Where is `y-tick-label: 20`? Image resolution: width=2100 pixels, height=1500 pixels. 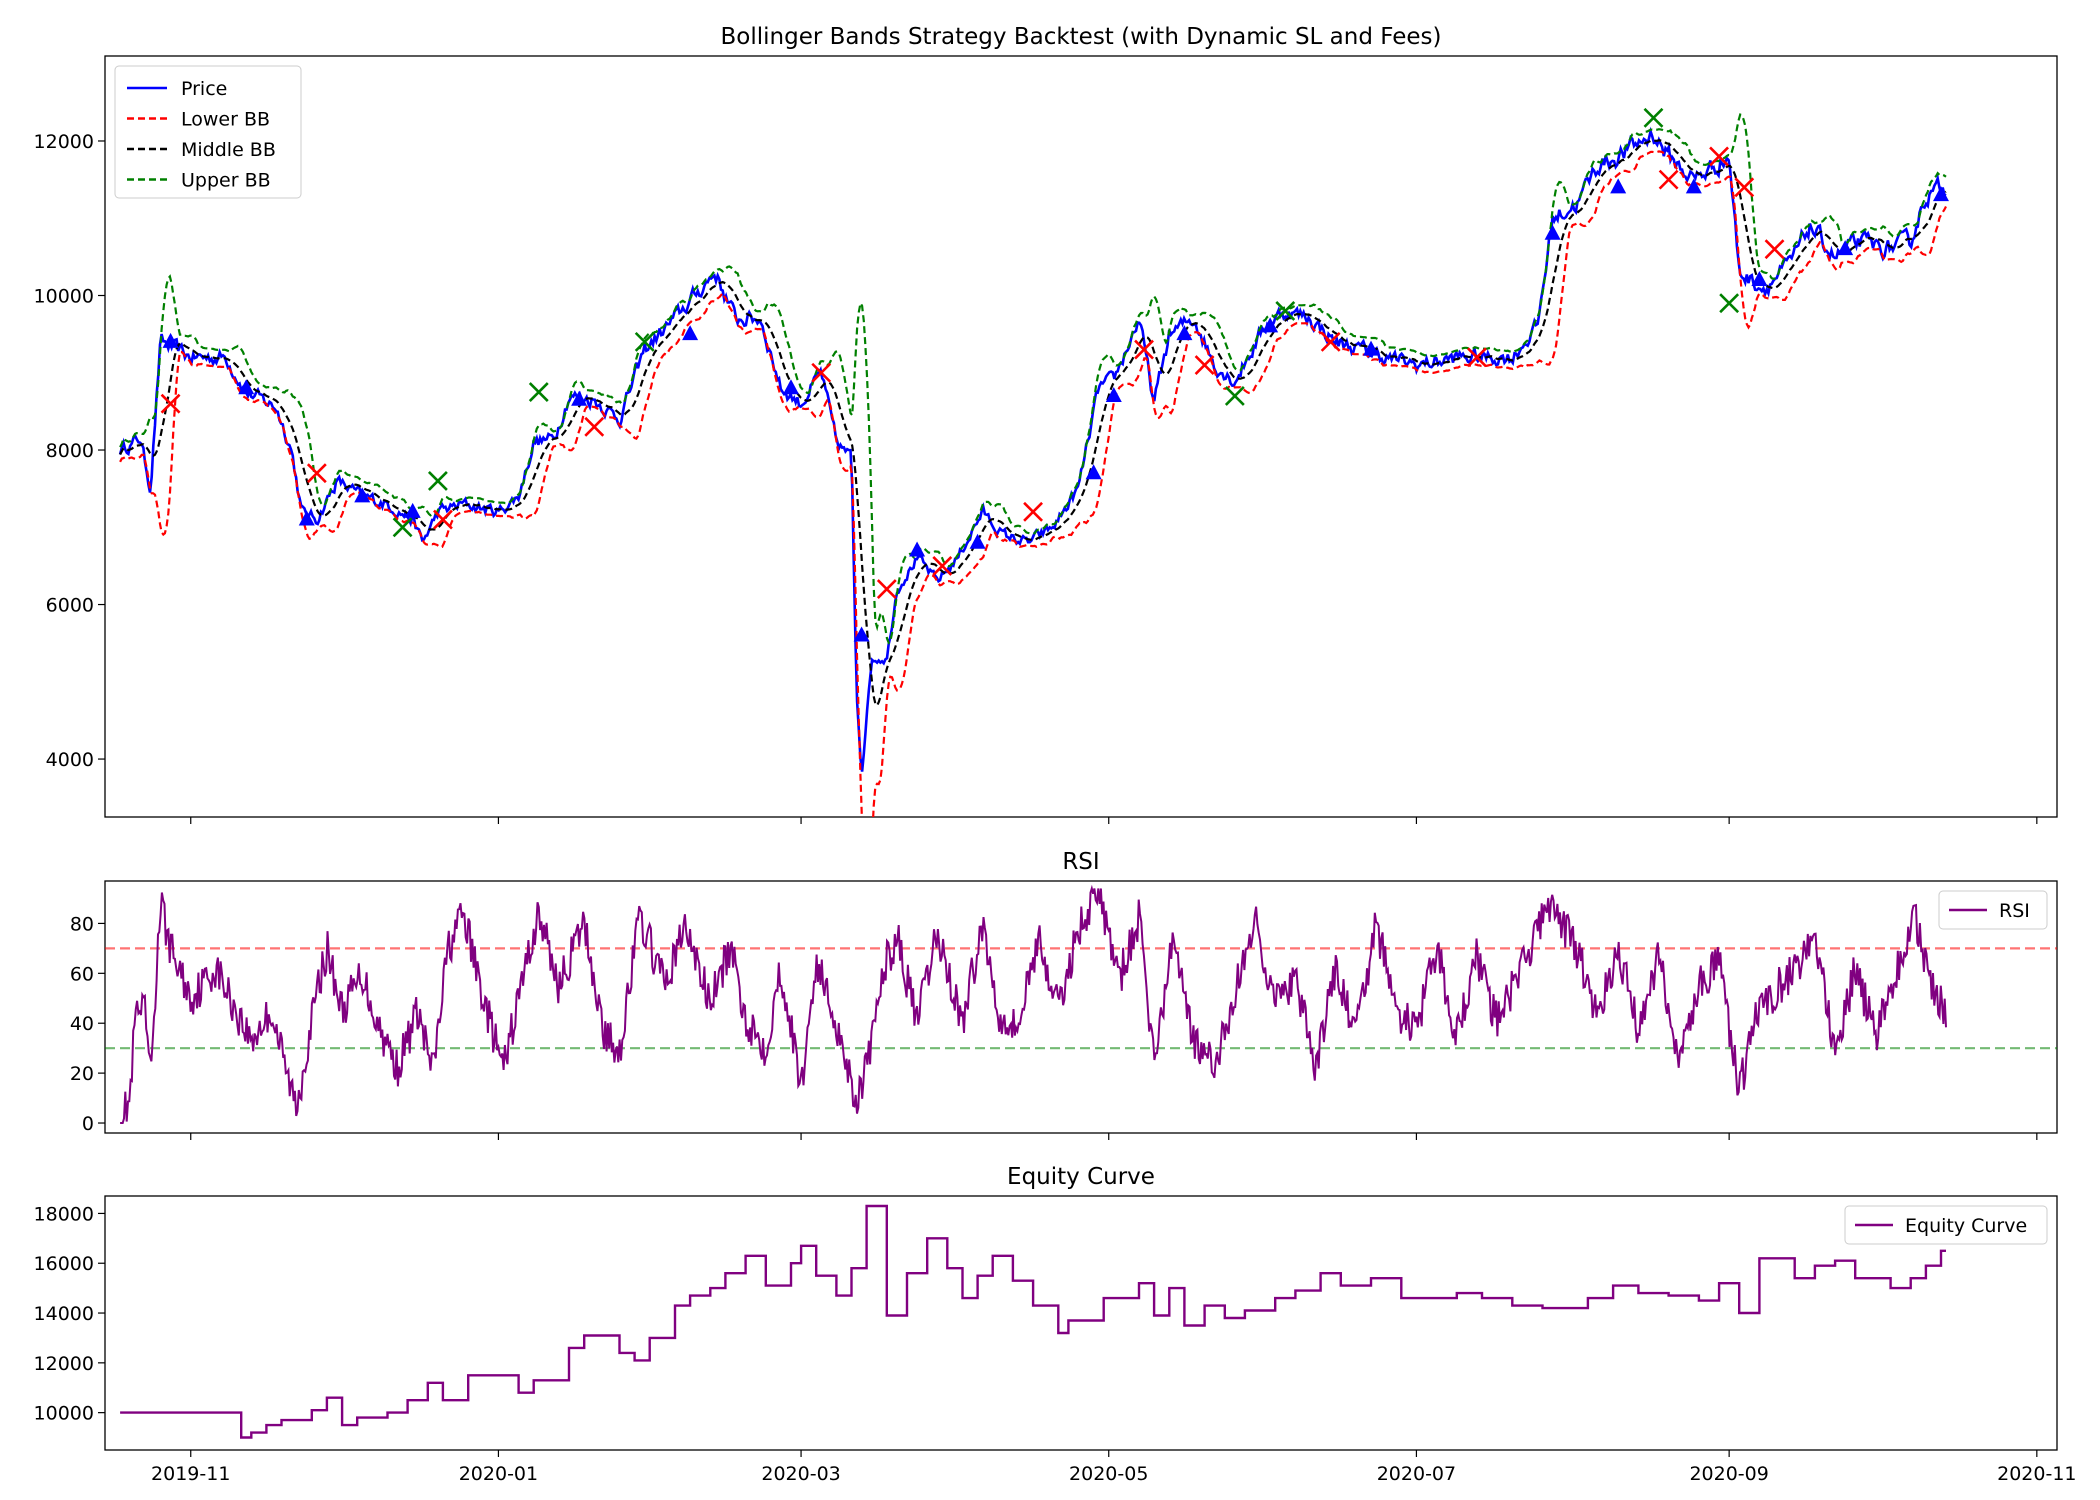 y-tick-label: 20 is located at coordinates (82, 1074).